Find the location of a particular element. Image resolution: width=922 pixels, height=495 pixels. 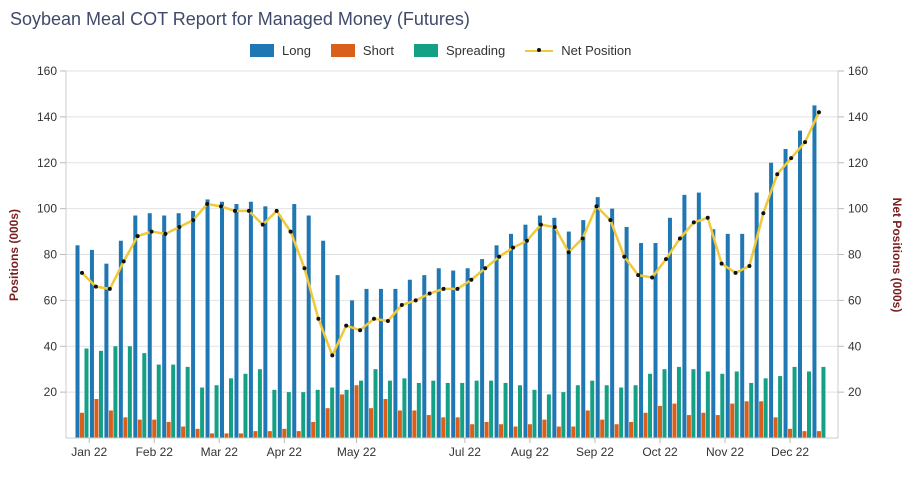

x-tick-label: Aug 22 is located at coordinates (530, 452).